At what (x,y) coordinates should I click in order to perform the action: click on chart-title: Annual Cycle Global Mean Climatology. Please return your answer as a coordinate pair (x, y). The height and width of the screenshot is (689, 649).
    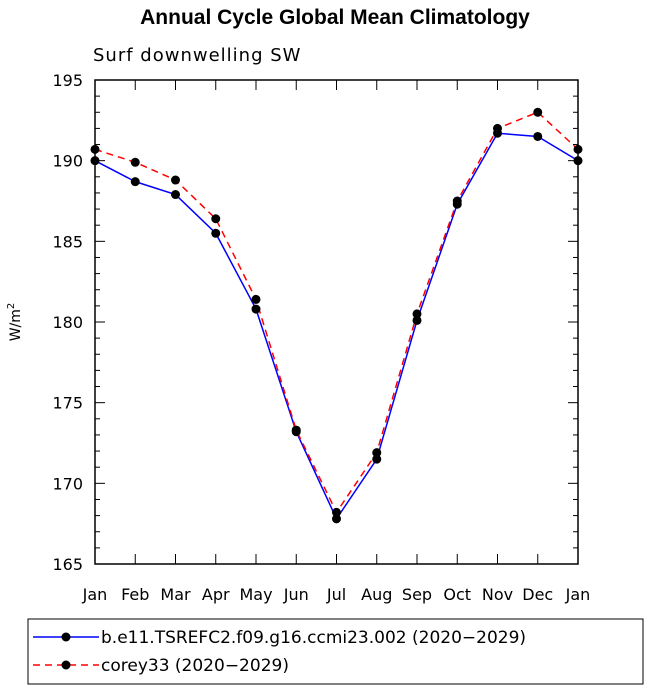
    Looking at the image, I should click on (335, 17).